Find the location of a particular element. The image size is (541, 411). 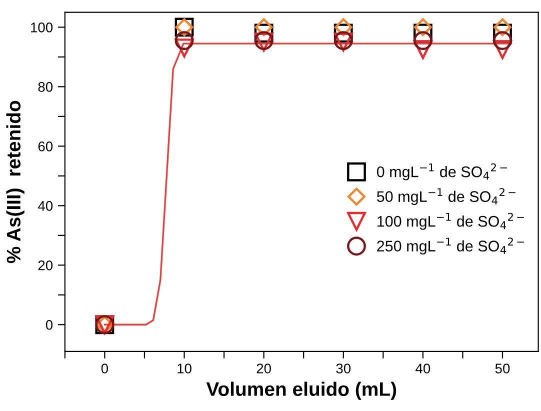

y-tick-label: 20 is located at coordinates (45, 265).